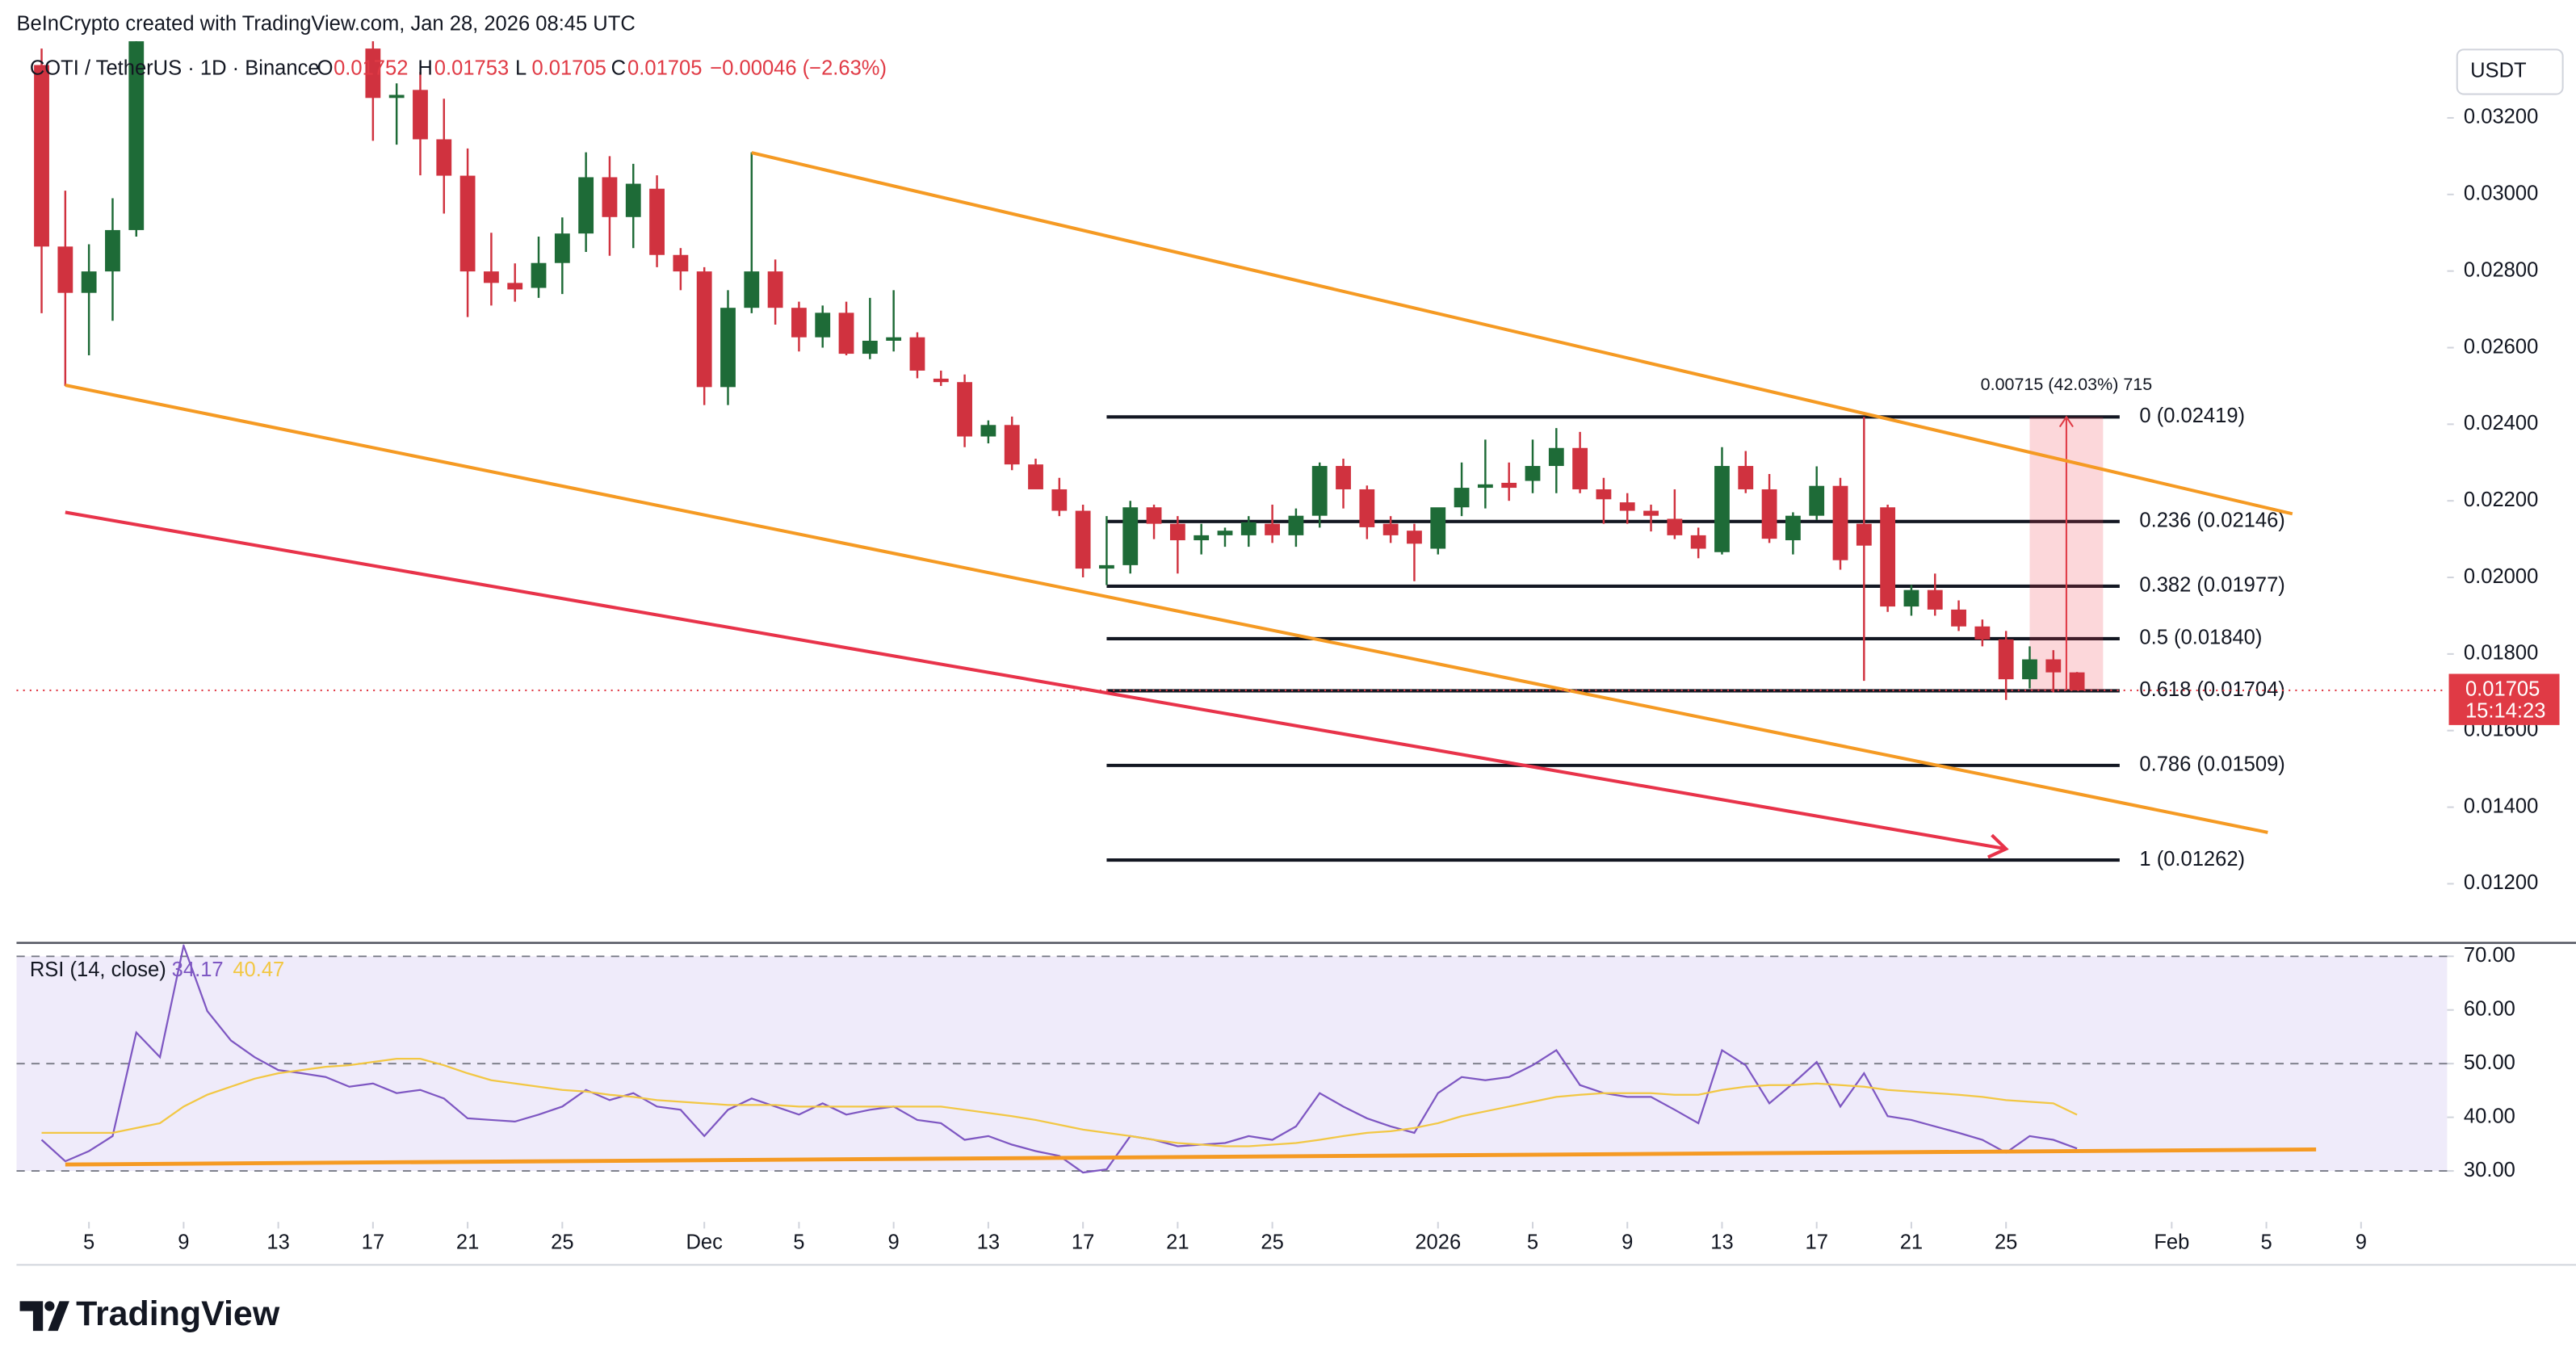 The image size is (2576, 1355). I want to click on brand-name: TradingView, so click(178, 1313).